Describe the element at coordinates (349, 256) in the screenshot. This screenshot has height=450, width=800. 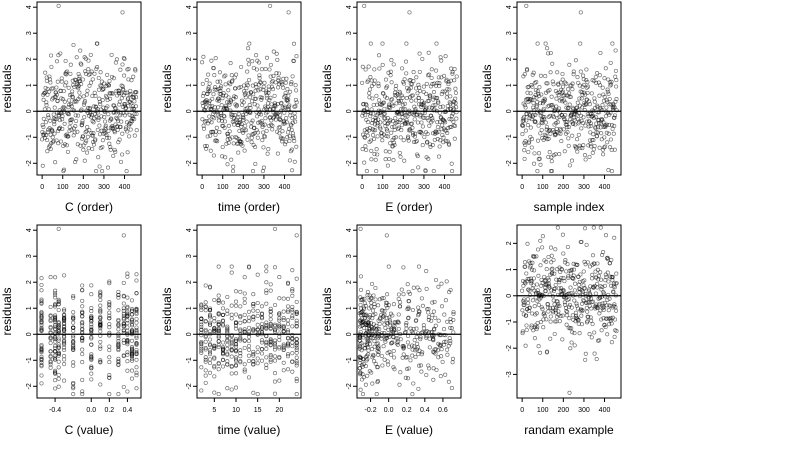
I see `y-tick-label: 3` at that location.